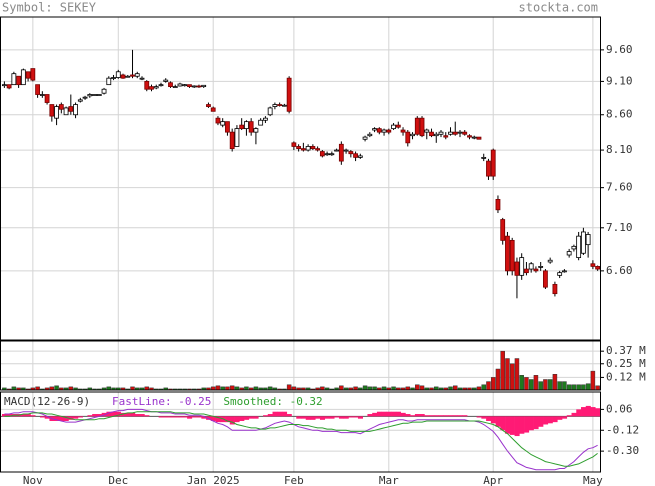  Describe the element at coordinates (301, 439) in the screenshot. I see `macd-line` at that location.